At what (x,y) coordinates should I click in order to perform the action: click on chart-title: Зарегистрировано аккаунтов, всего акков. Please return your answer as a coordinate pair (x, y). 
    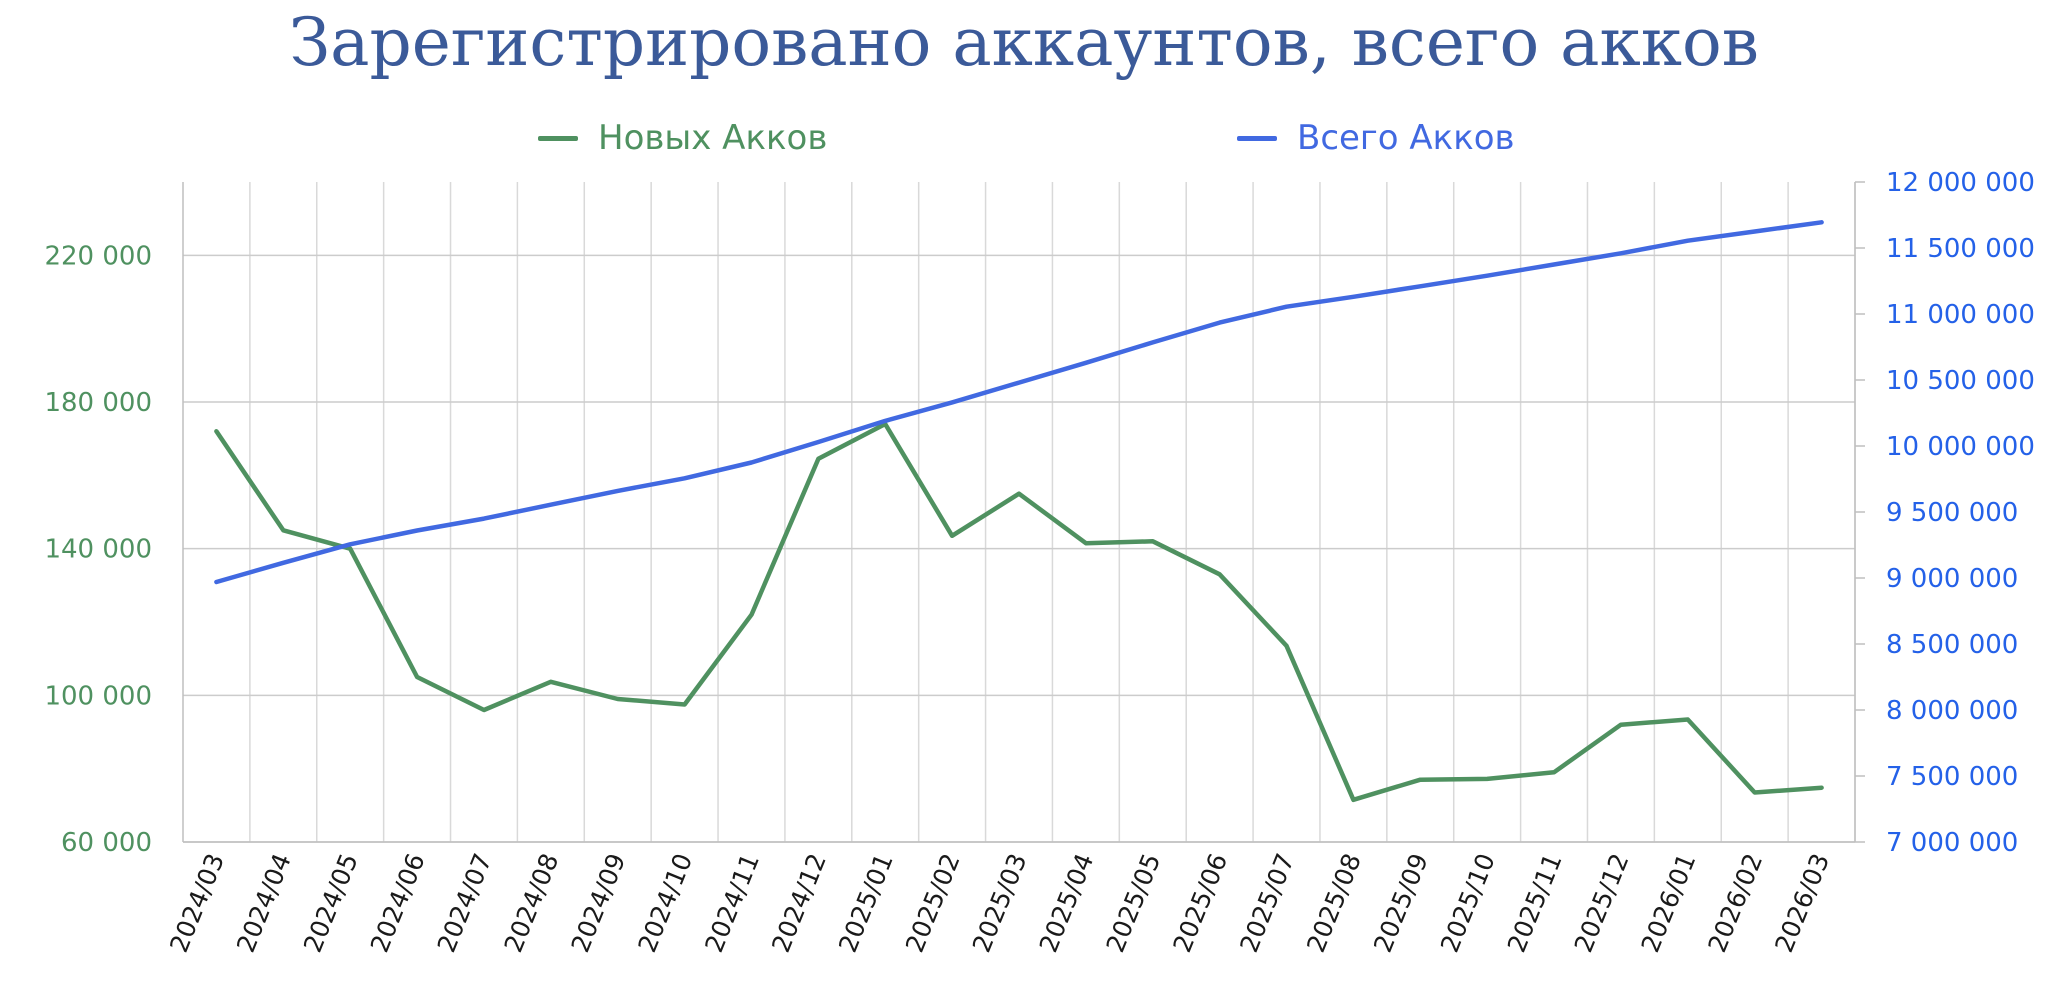
    Looking at the image, I should click on (1024, 42).